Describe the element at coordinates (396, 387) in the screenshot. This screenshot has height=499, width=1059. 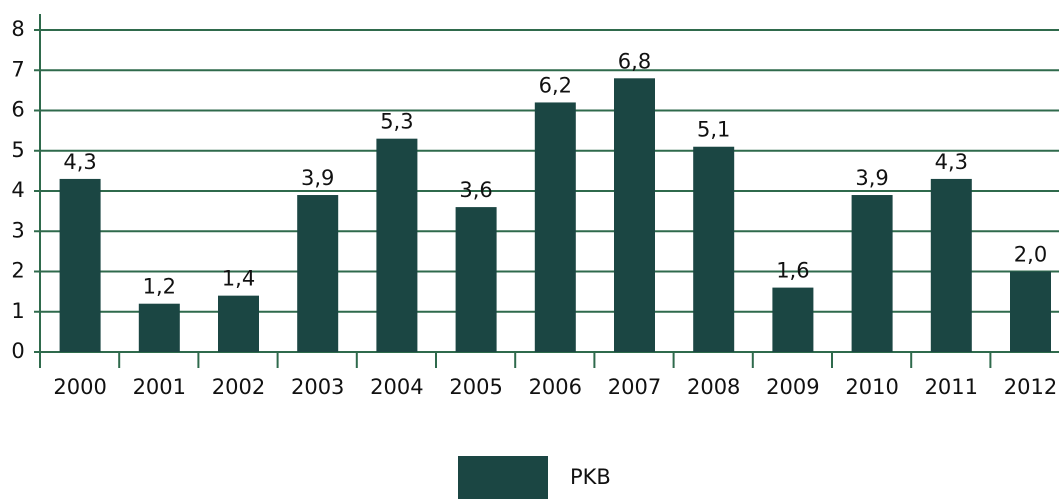
I see `x-tick-label: 2004` at that location.